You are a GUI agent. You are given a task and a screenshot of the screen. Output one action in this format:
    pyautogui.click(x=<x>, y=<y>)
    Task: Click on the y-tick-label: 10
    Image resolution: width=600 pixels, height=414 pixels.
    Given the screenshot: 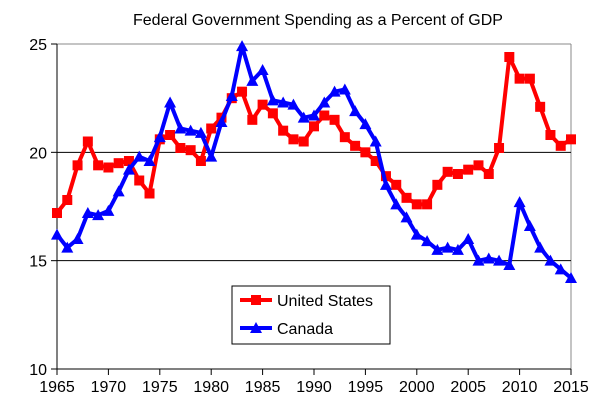 What is the action you would take?
    pyautogui.click(x=38, y=370)
    